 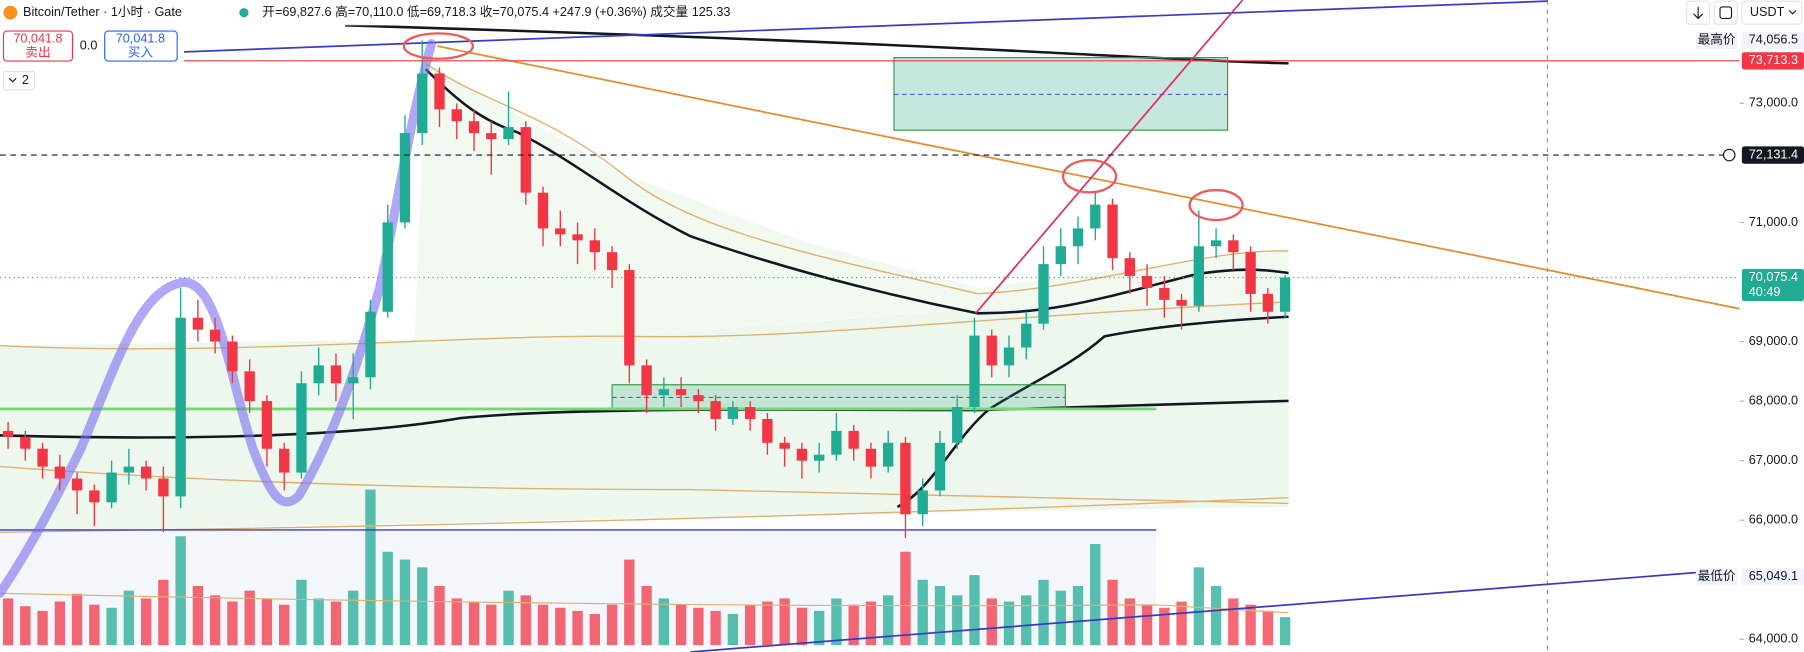 I want to click on symbol-title: Bitcoin/Tether · 1小时 · Gate, so click(x=102, y=12).